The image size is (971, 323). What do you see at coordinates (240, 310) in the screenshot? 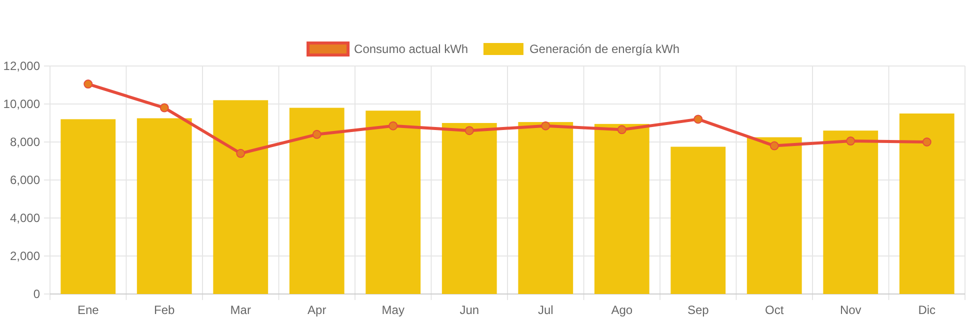
I see `x-tick-label: Mar` at bounding box center [240, 310].